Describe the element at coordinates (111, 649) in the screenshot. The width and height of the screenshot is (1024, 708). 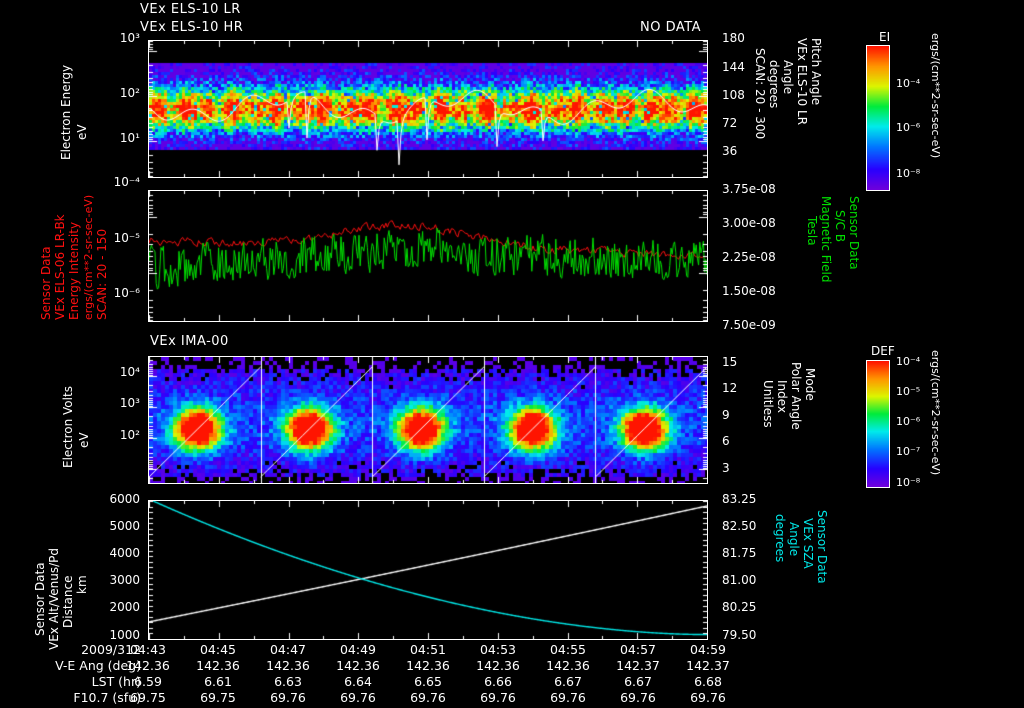
I see `table-row-label-0: 2009/312` at that location.